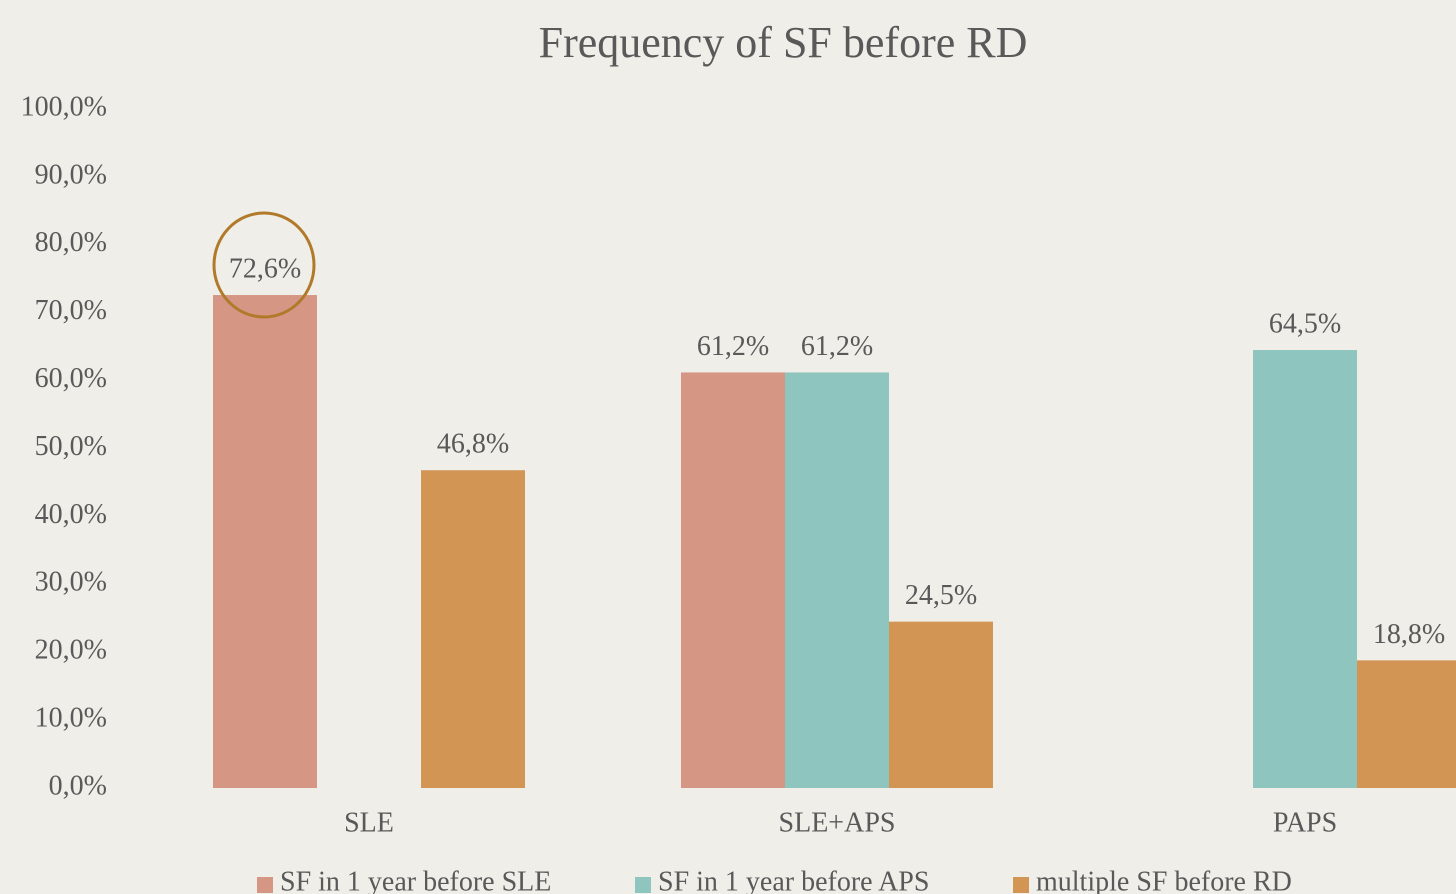 Image resolution: width=1456 pixels, height=894 pixels. I want to click on legend-label: SF in 1 year before SLE, so click(415, 880).